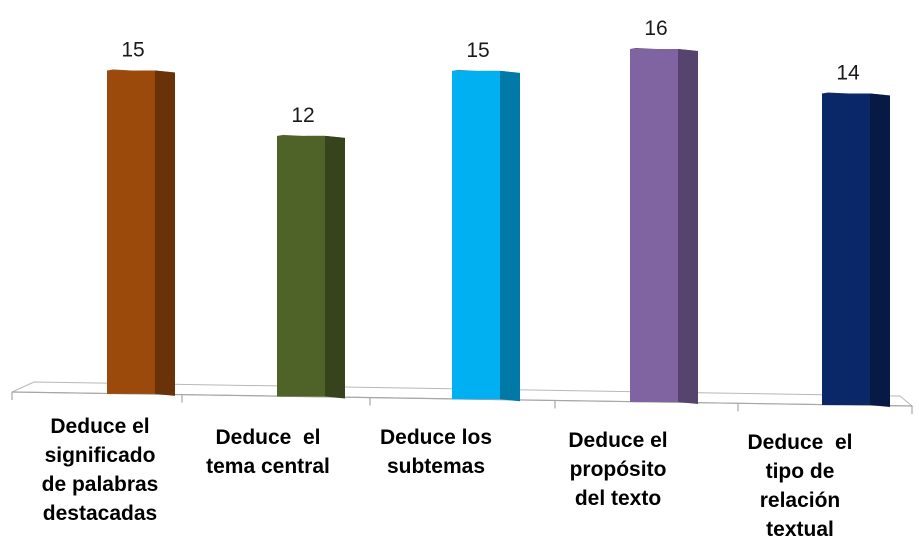 This screenshot has width=919, height=546. Describe the element at coordinates (800, 471) in the screenshot. I see `category-label-line: tipo de` at that location.